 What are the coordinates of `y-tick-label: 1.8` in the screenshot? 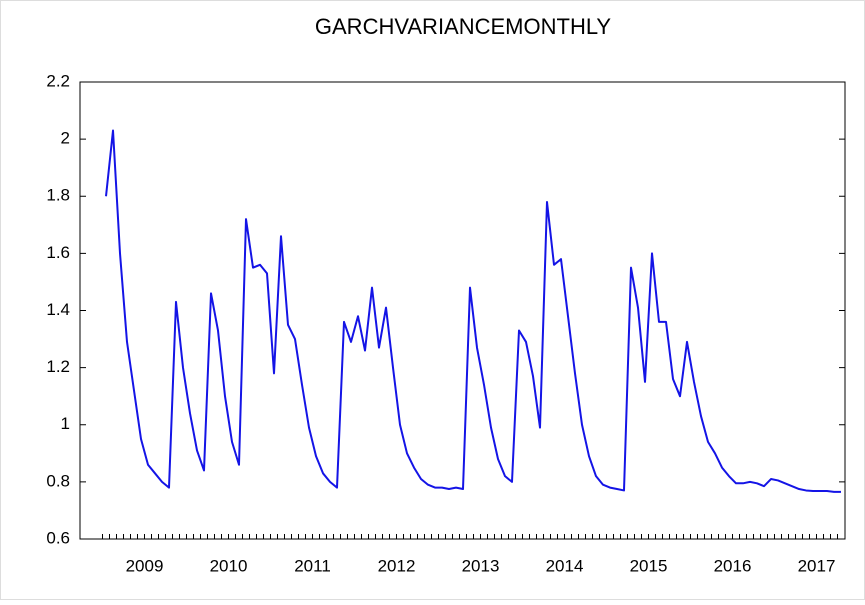 It's located at (58, 195).